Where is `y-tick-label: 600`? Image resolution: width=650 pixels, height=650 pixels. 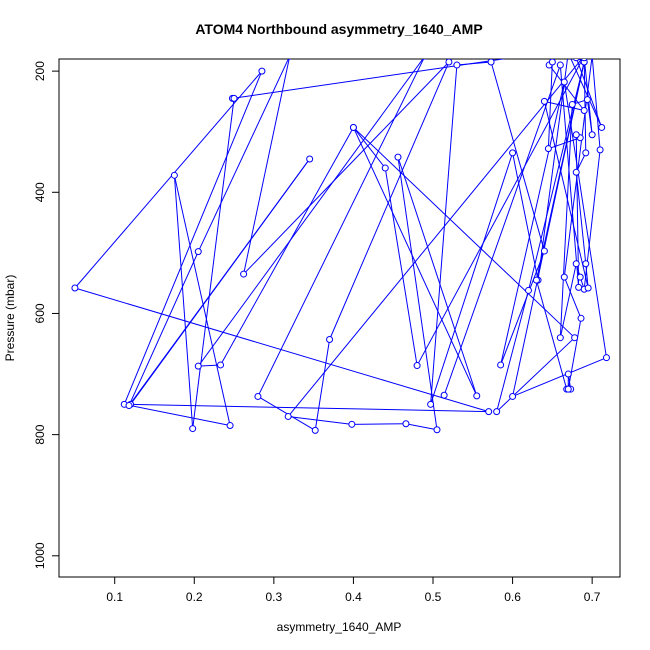
y-tick-label: 600 is located at coordinates (40, 313).